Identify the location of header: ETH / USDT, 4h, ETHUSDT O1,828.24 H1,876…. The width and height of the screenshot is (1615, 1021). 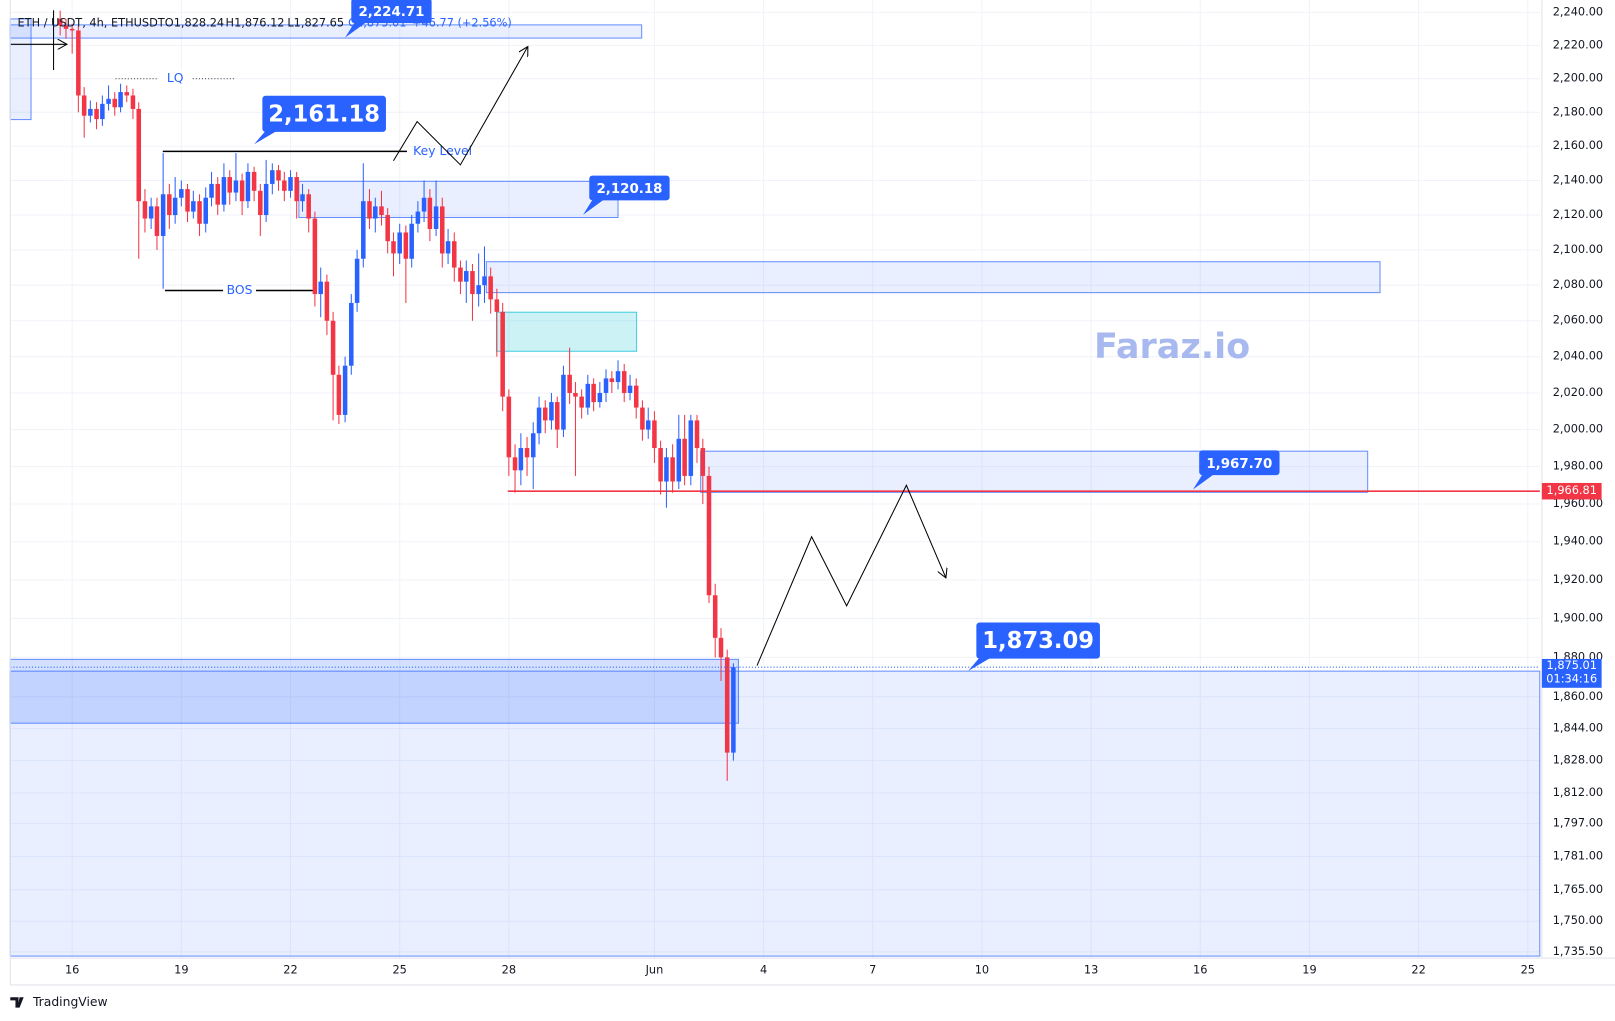
(265, 23).